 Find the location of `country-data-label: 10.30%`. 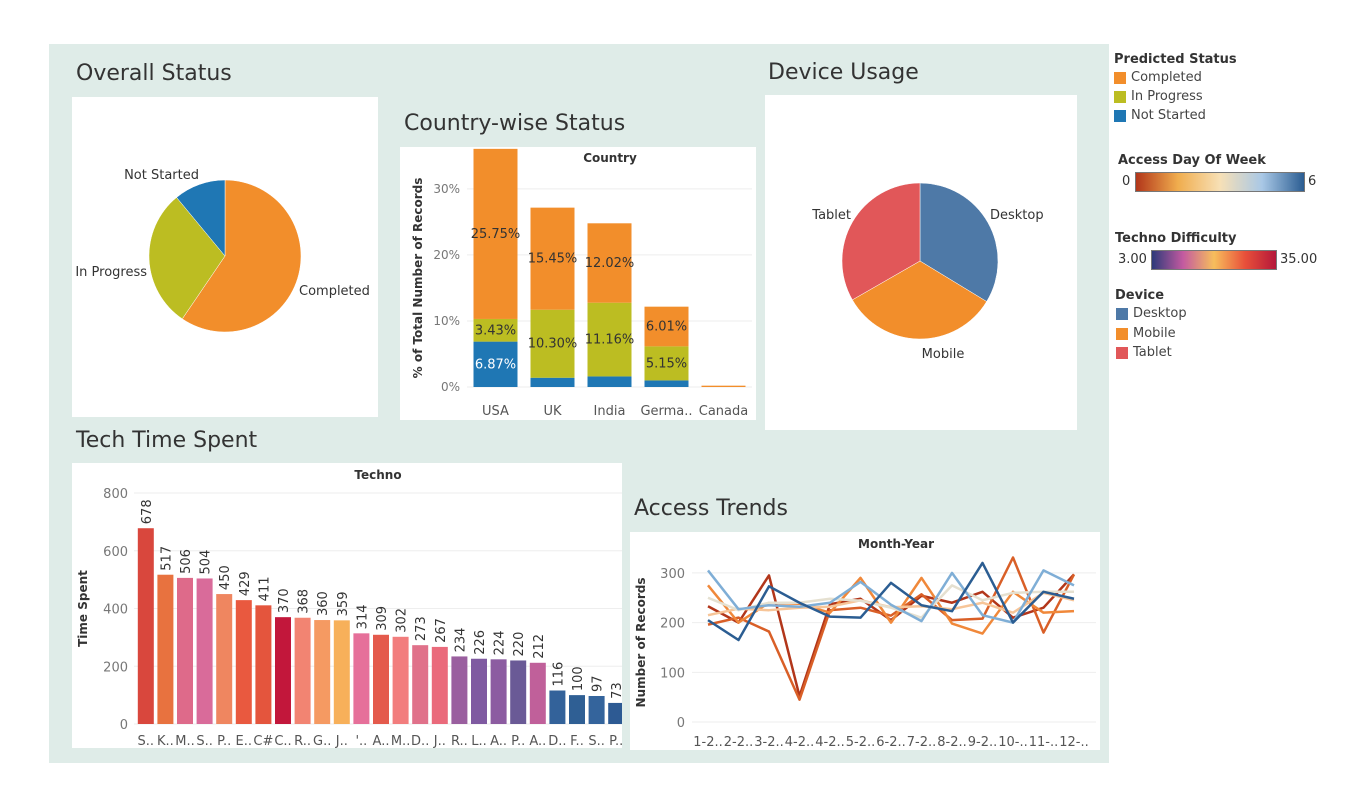

country-data-label: 10.30% is located at coordinates (553, 344).